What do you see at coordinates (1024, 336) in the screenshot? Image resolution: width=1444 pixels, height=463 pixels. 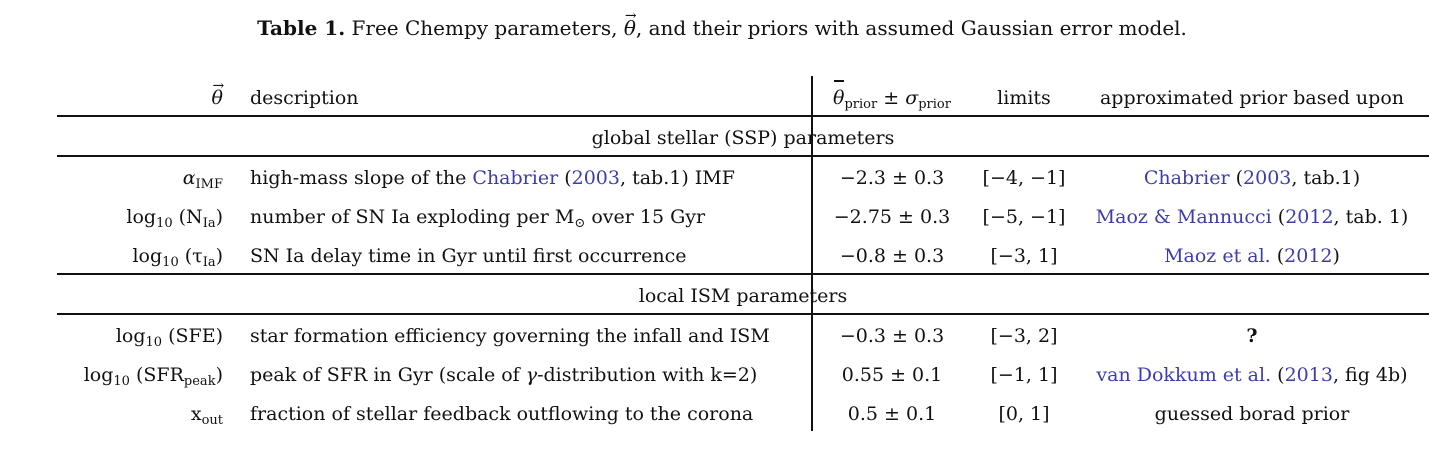 I see `limits-cell: [−3, 2]` at bounding box center [1024, 336].